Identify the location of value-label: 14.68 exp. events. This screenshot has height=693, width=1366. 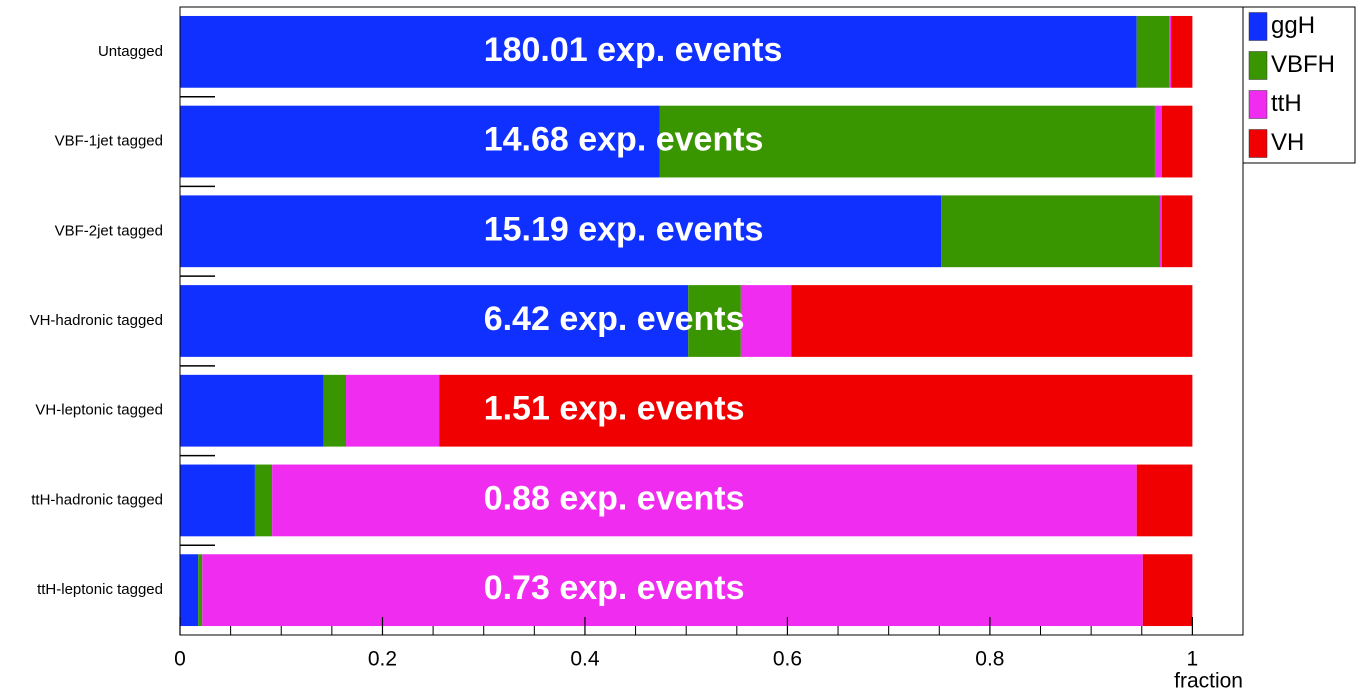
(624, 140).